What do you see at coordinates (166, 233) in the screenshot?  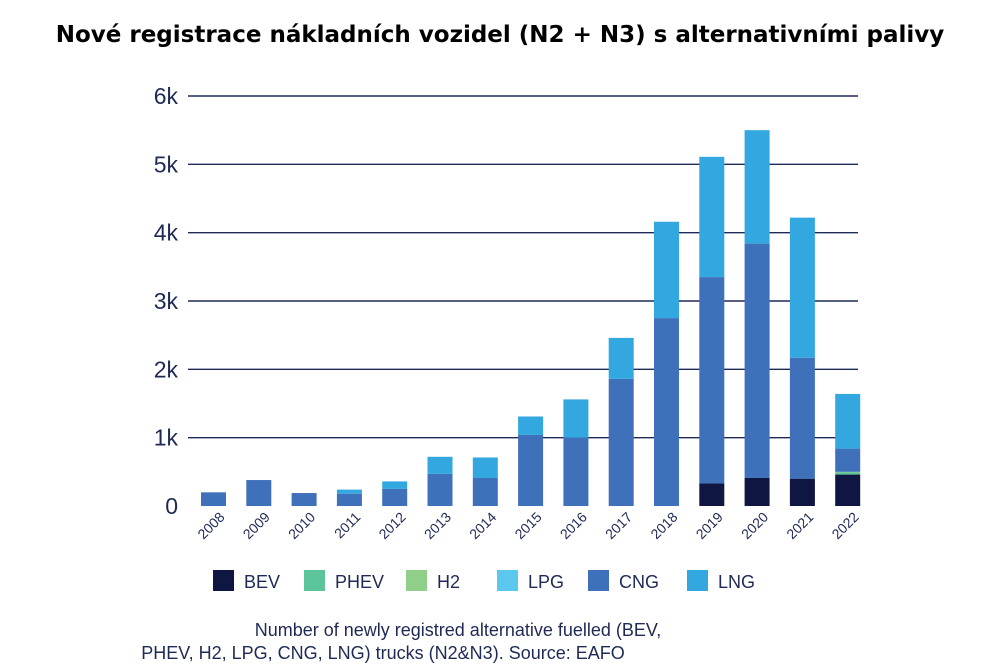 I see `y-tick-label: 4k` at bounding box center [166, 233].